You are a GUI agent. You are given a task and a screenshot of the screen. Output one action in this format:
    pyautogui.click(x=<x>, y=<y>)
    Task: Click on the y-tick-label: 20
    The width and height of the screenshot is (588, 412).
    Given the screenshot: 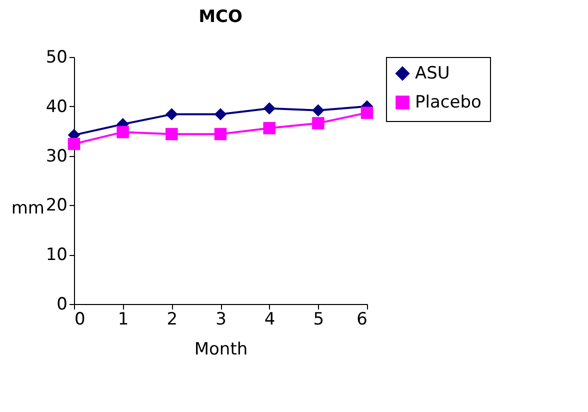 What is the action you would take?
    pyautogui.click(x=57, y=206)
    